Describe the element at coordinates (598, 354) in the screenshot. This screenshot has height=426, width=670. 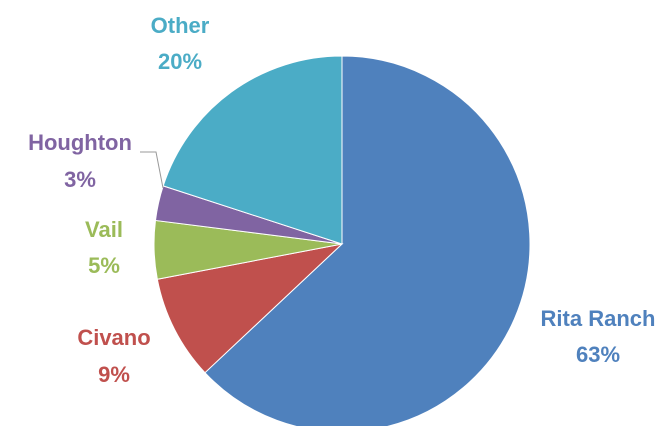
I see `slice-value-label: 63%` at that location.